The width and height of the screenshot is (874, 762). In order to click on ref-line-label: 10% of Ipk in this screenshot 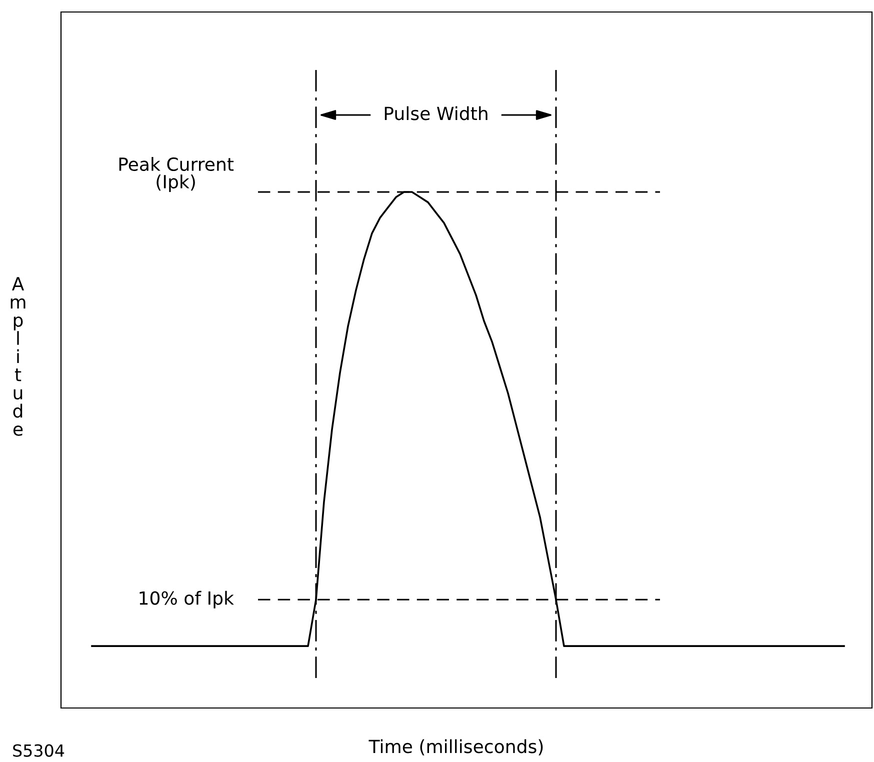, I will do `click(187, 599)`.